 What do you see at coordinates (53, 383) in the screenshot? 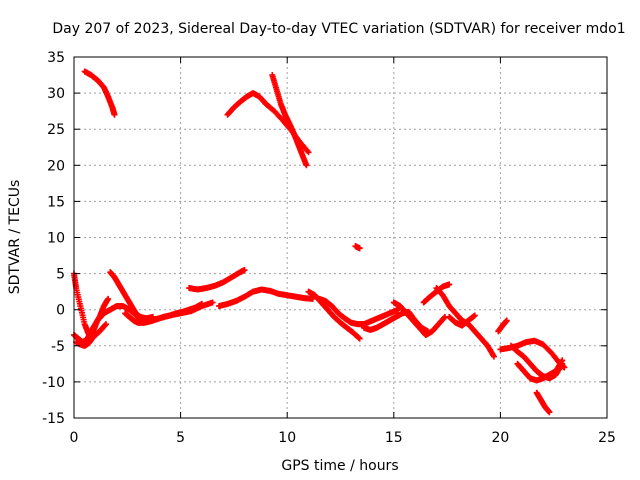
I see `y-tick-label: -10` at bounding box center [53, 383].